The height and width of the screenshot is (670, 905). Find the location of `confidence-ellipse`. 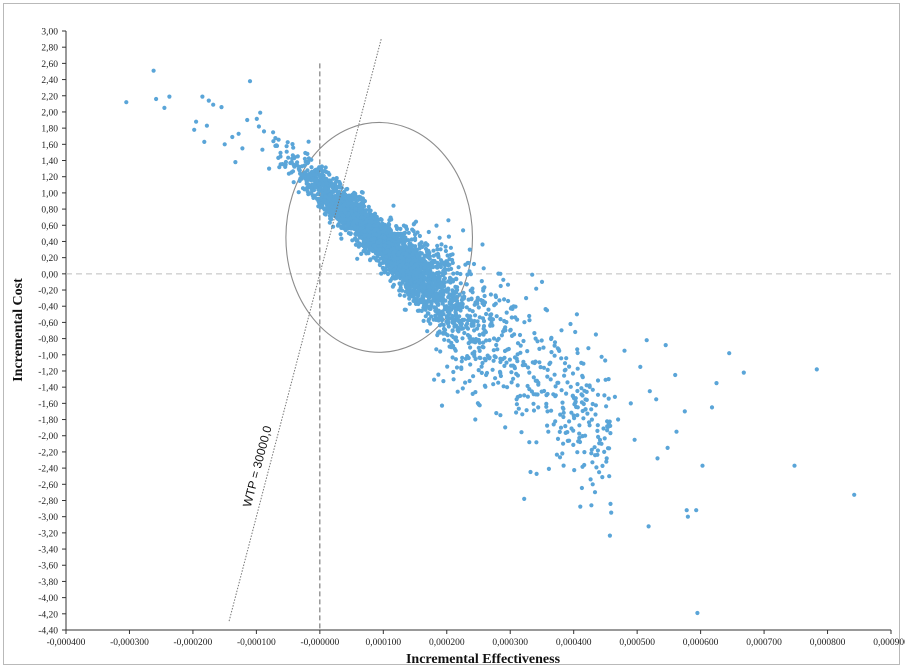

confidence-ellipse is located at coordinates (379, 237).